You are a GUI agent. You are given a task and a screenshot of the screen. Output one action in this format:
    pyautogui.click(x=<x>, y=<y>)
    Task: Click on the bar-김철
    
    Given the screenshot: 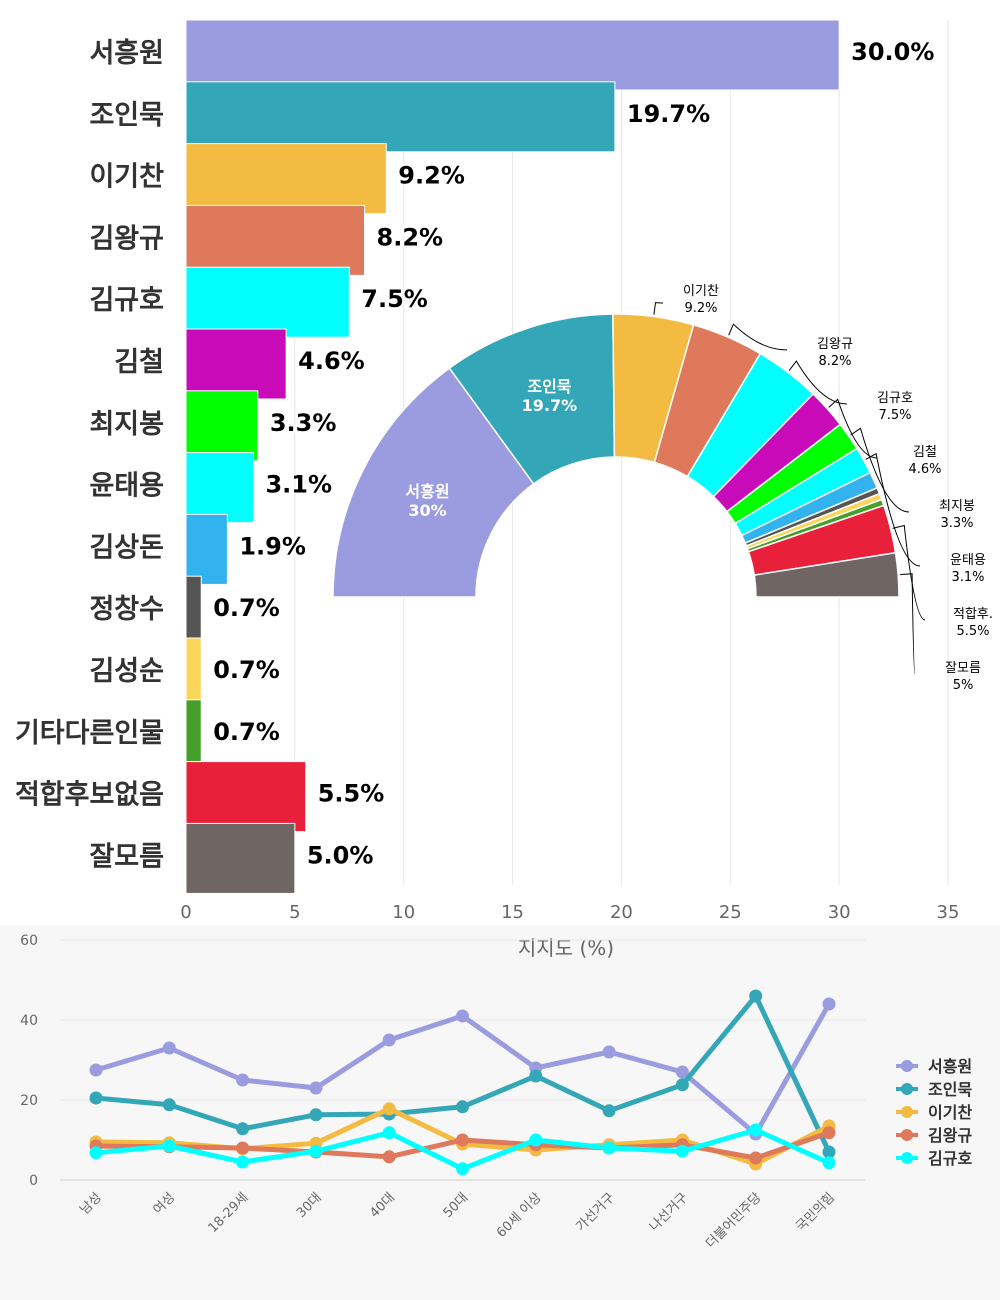 What is the action you would take?
    pyautogui.click(x=236, y=364)
    